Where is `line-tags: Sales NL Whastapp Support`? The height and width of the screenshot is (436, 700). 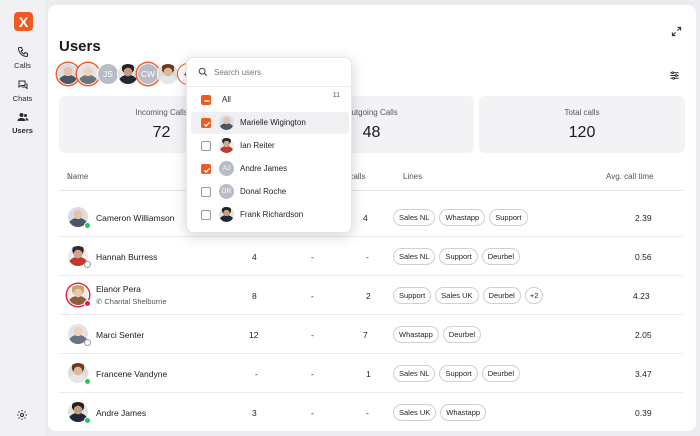 line-tags: Sales NL Whastapp Support is located at coordinates (460, 217).